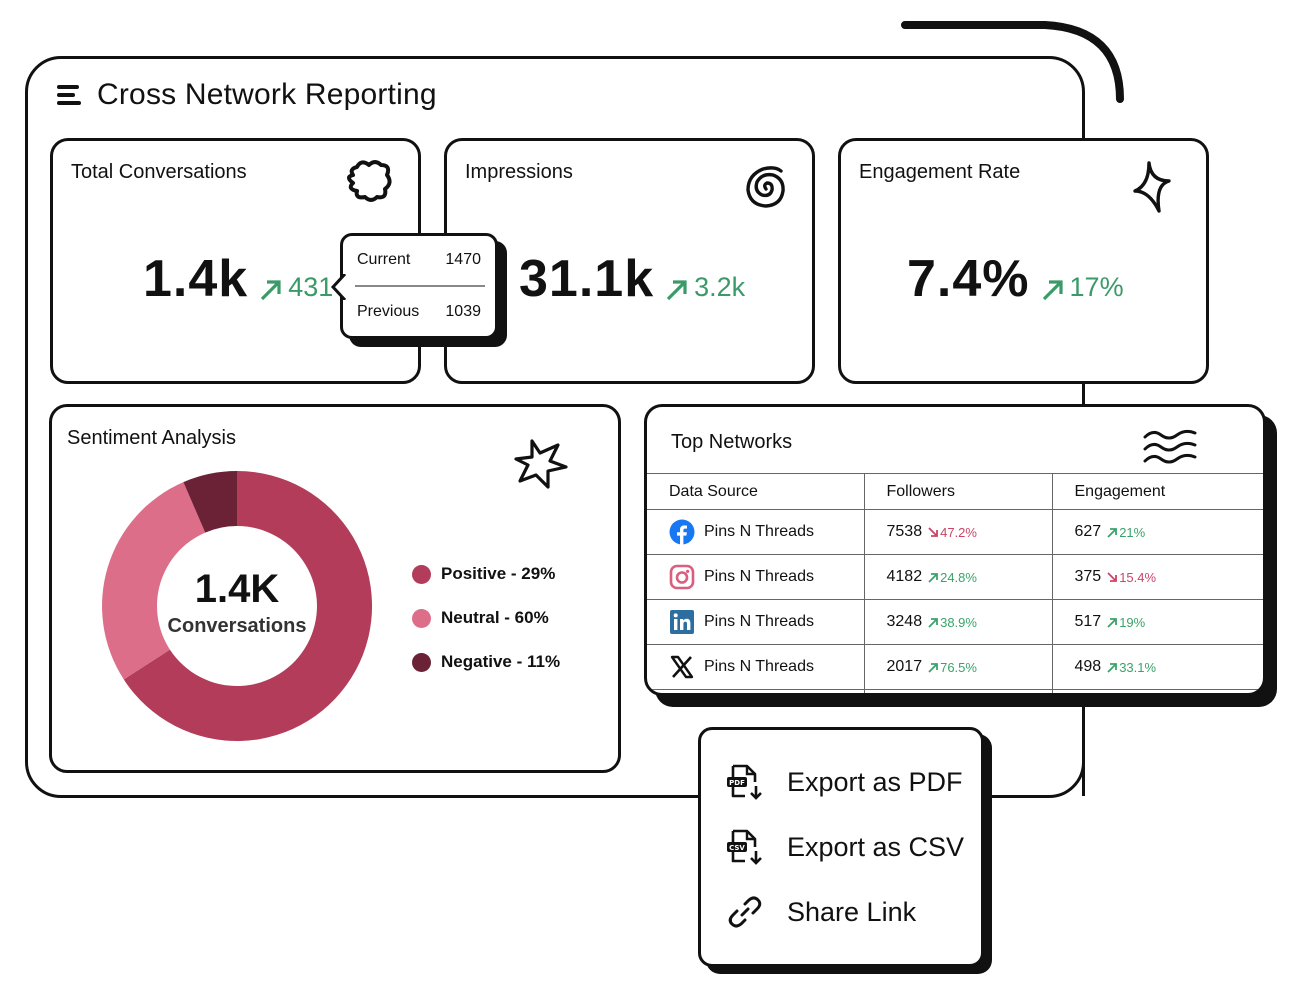 The width and height of the screenshot is (1300, 991). I want to click on svg-text: CSV, so click(737, 848).